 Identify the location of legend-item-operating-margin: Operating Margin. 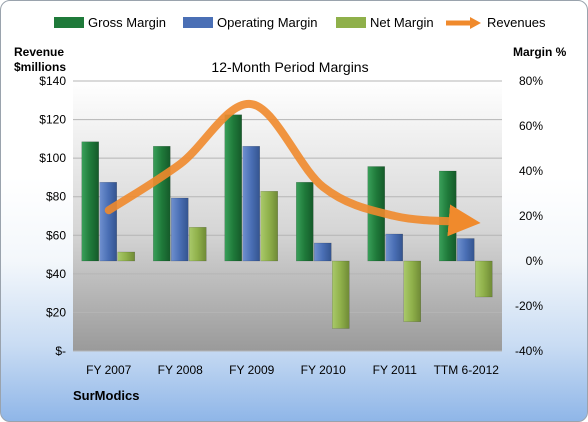
(250, 22).